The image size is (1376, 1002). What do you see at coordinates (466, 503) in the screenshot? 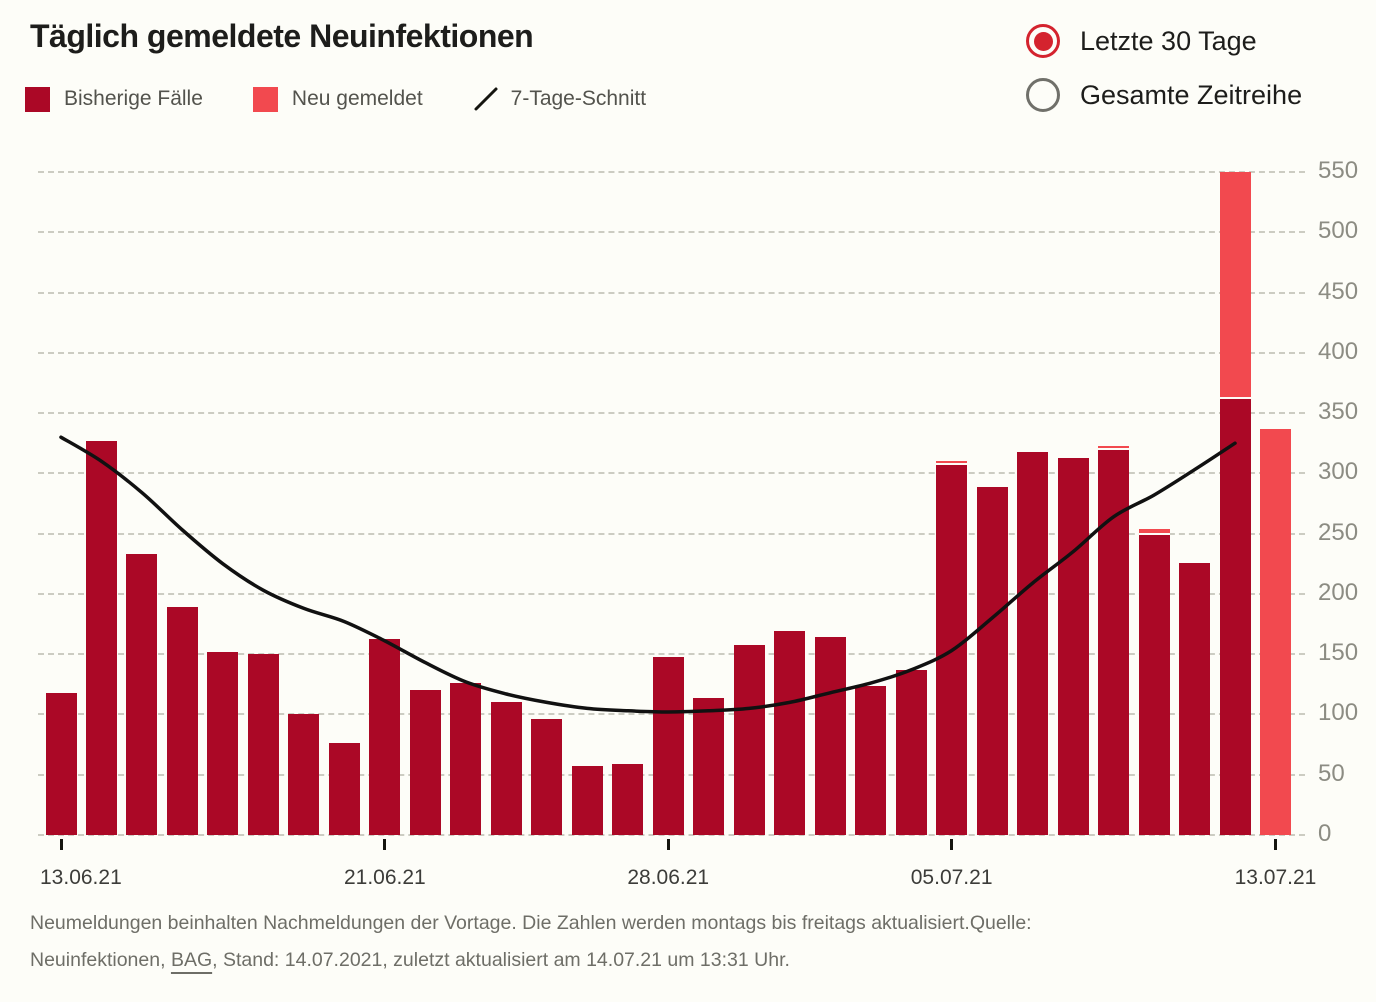
I see `bar-23.06.21` at bounding box center [466, 503].